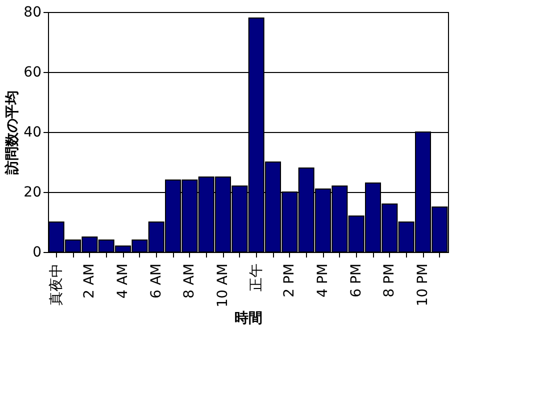  What do you see at coordinates (37, 252) in the screenshot?
I see `y-tick-label: 0` at bounding box center [37, 252].